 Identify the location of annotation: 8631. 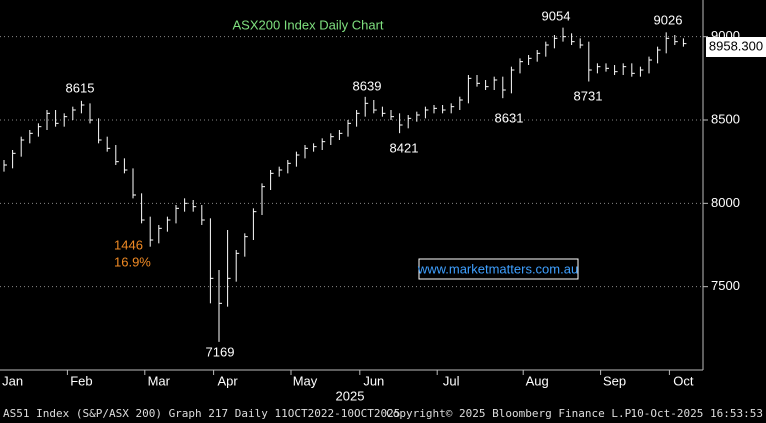
(509, 117).